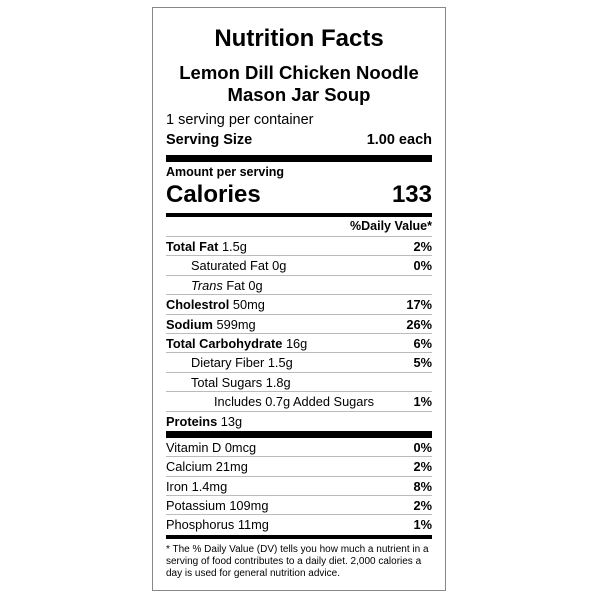 The image size is (600, 600). I want to click on serving-size-row: Serving Size 1.00 each, so click(299, 140).